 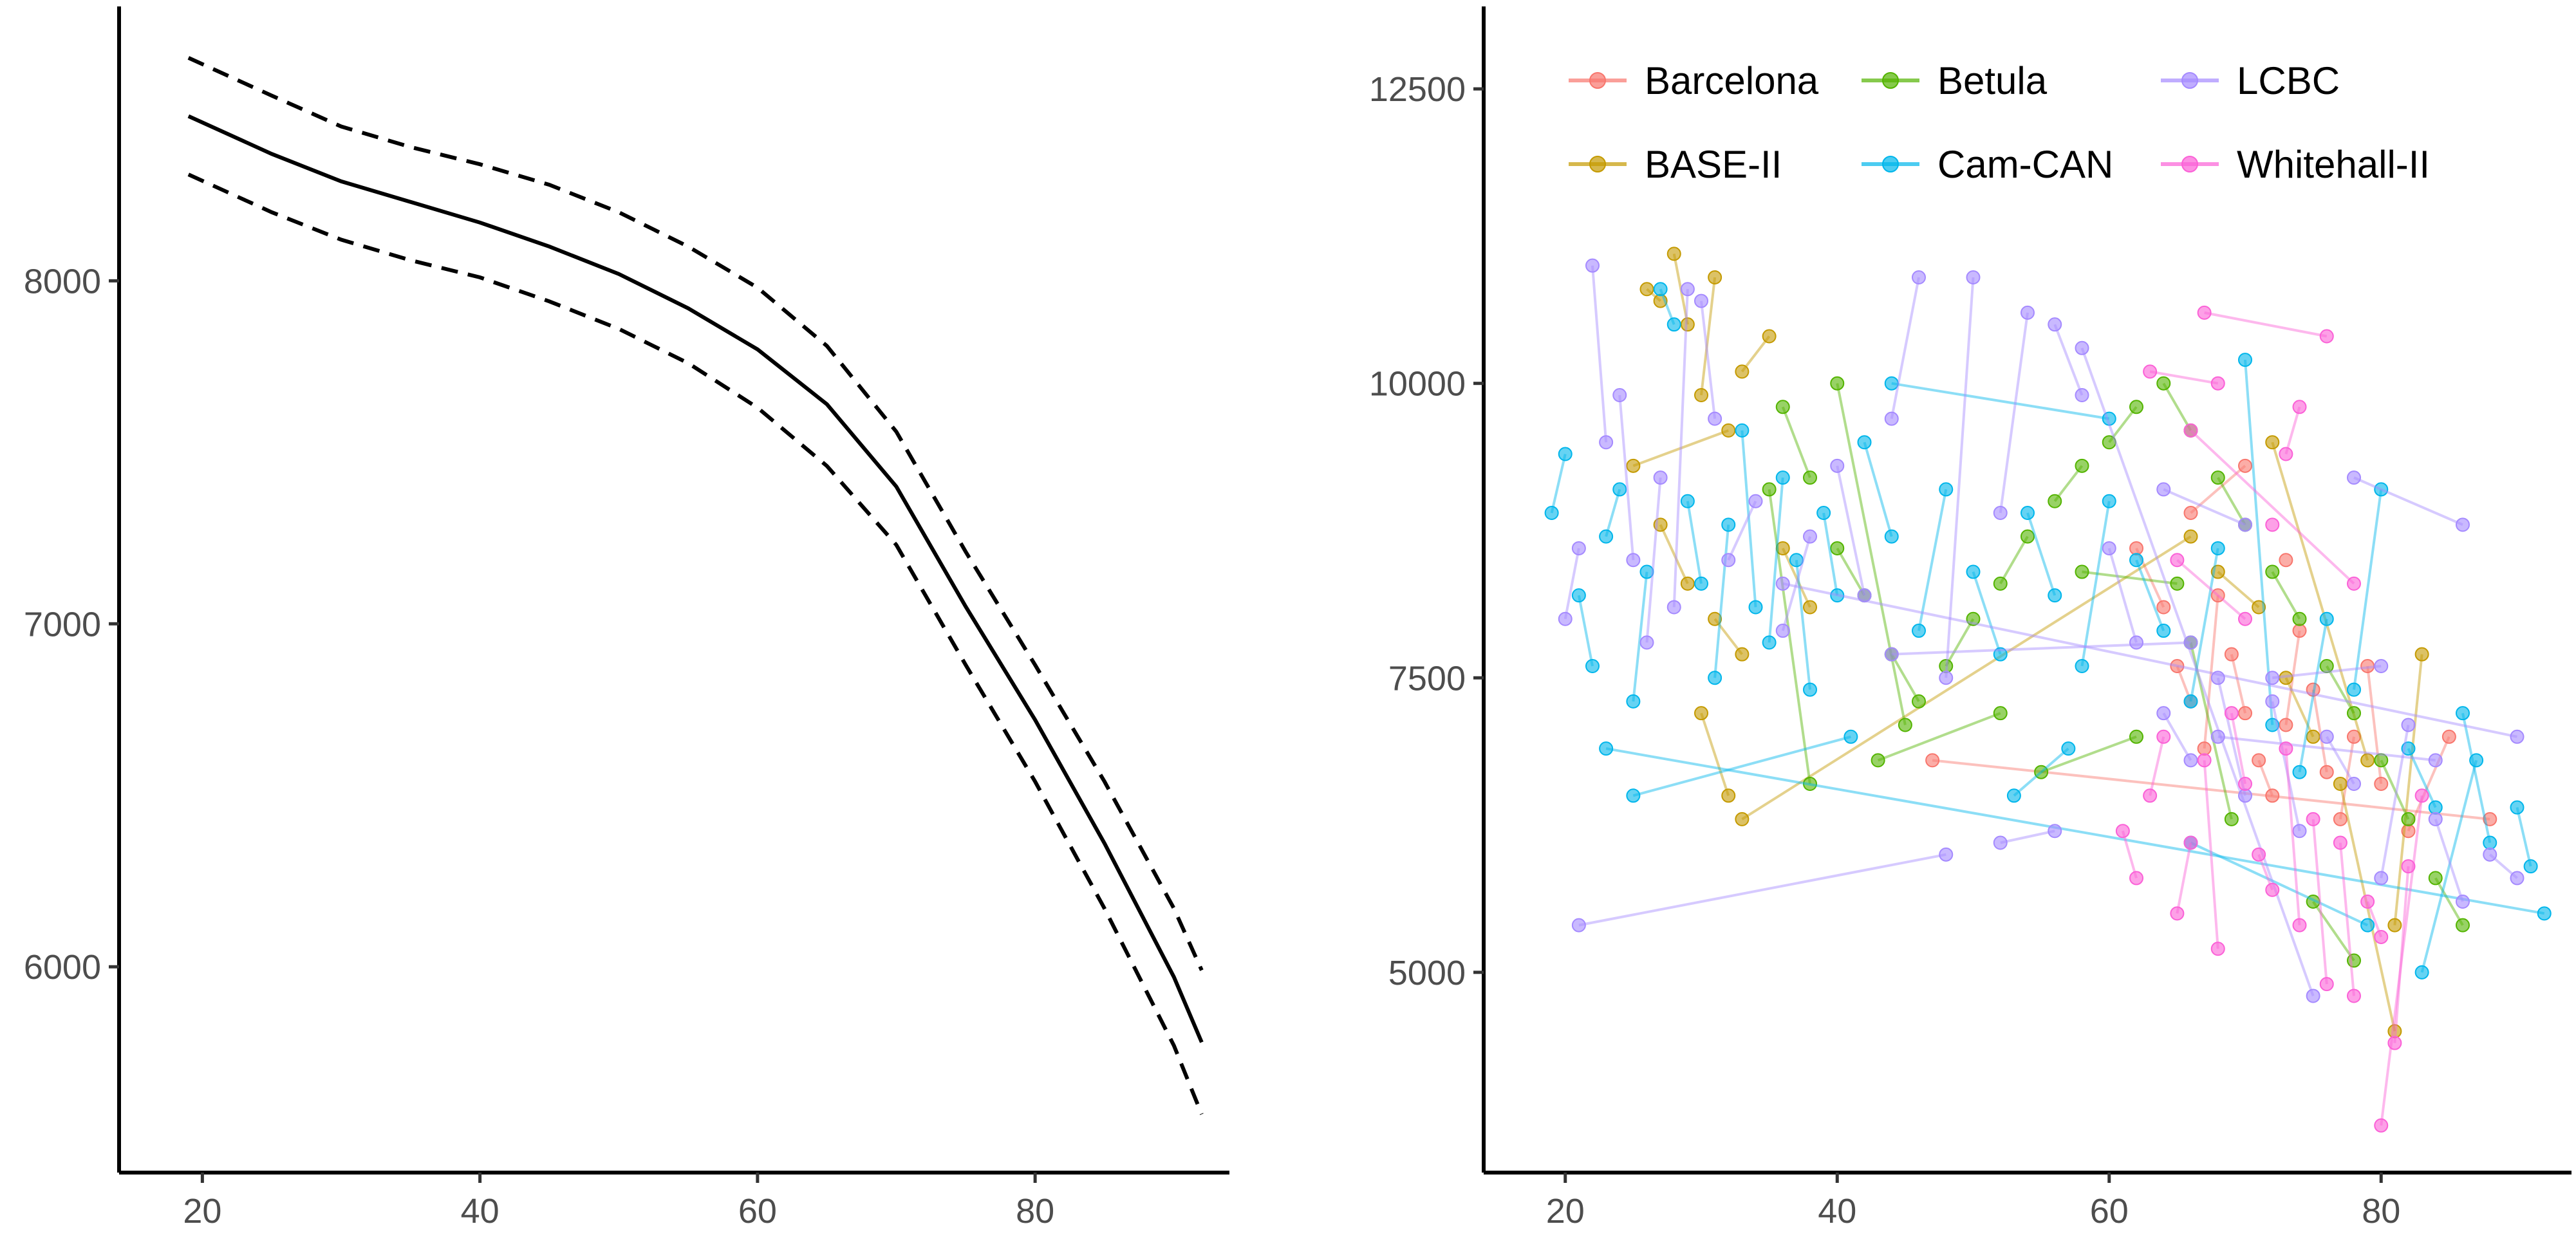 What do you see at coordinates (1675, 164) in the screenshot?
I see `legend-item-base-ii: BASE-II` at bounding box center [1675, 164].